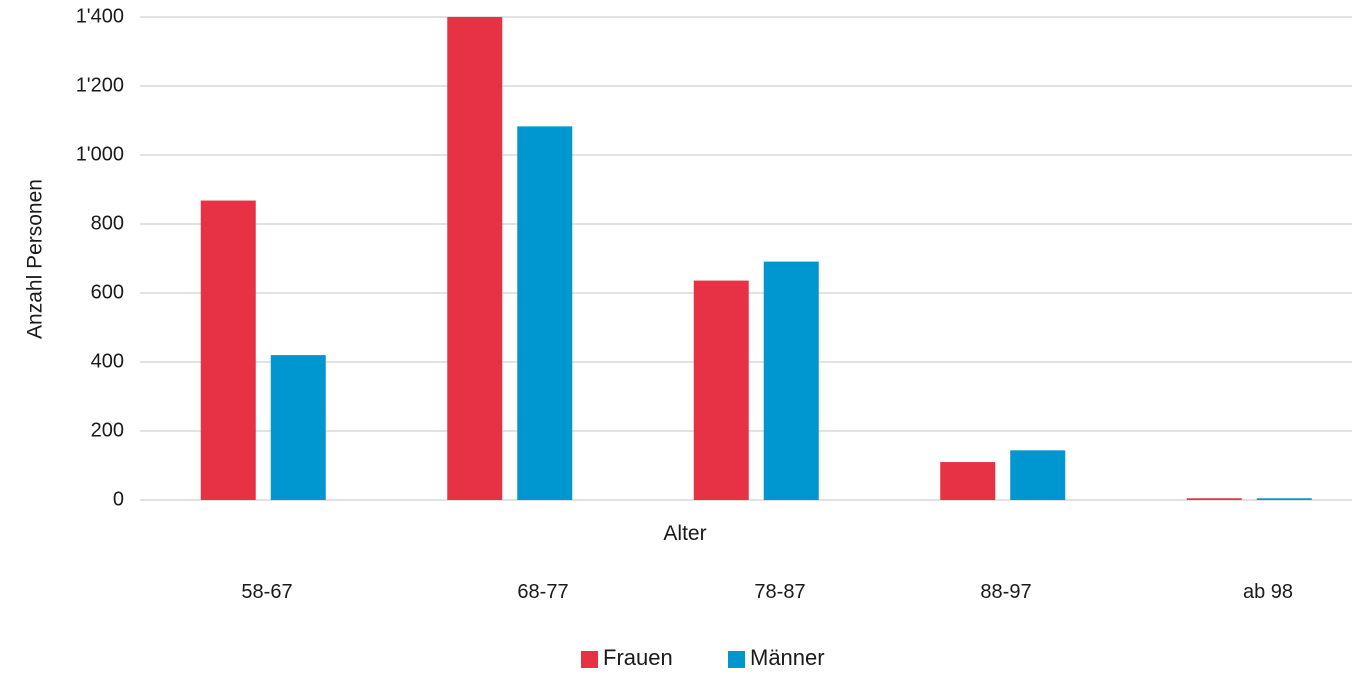 The image size is (1353, 679). Describe the element at coordinates (118, 499) in the screenshot. I see `y-tick-label: 0` at that location.